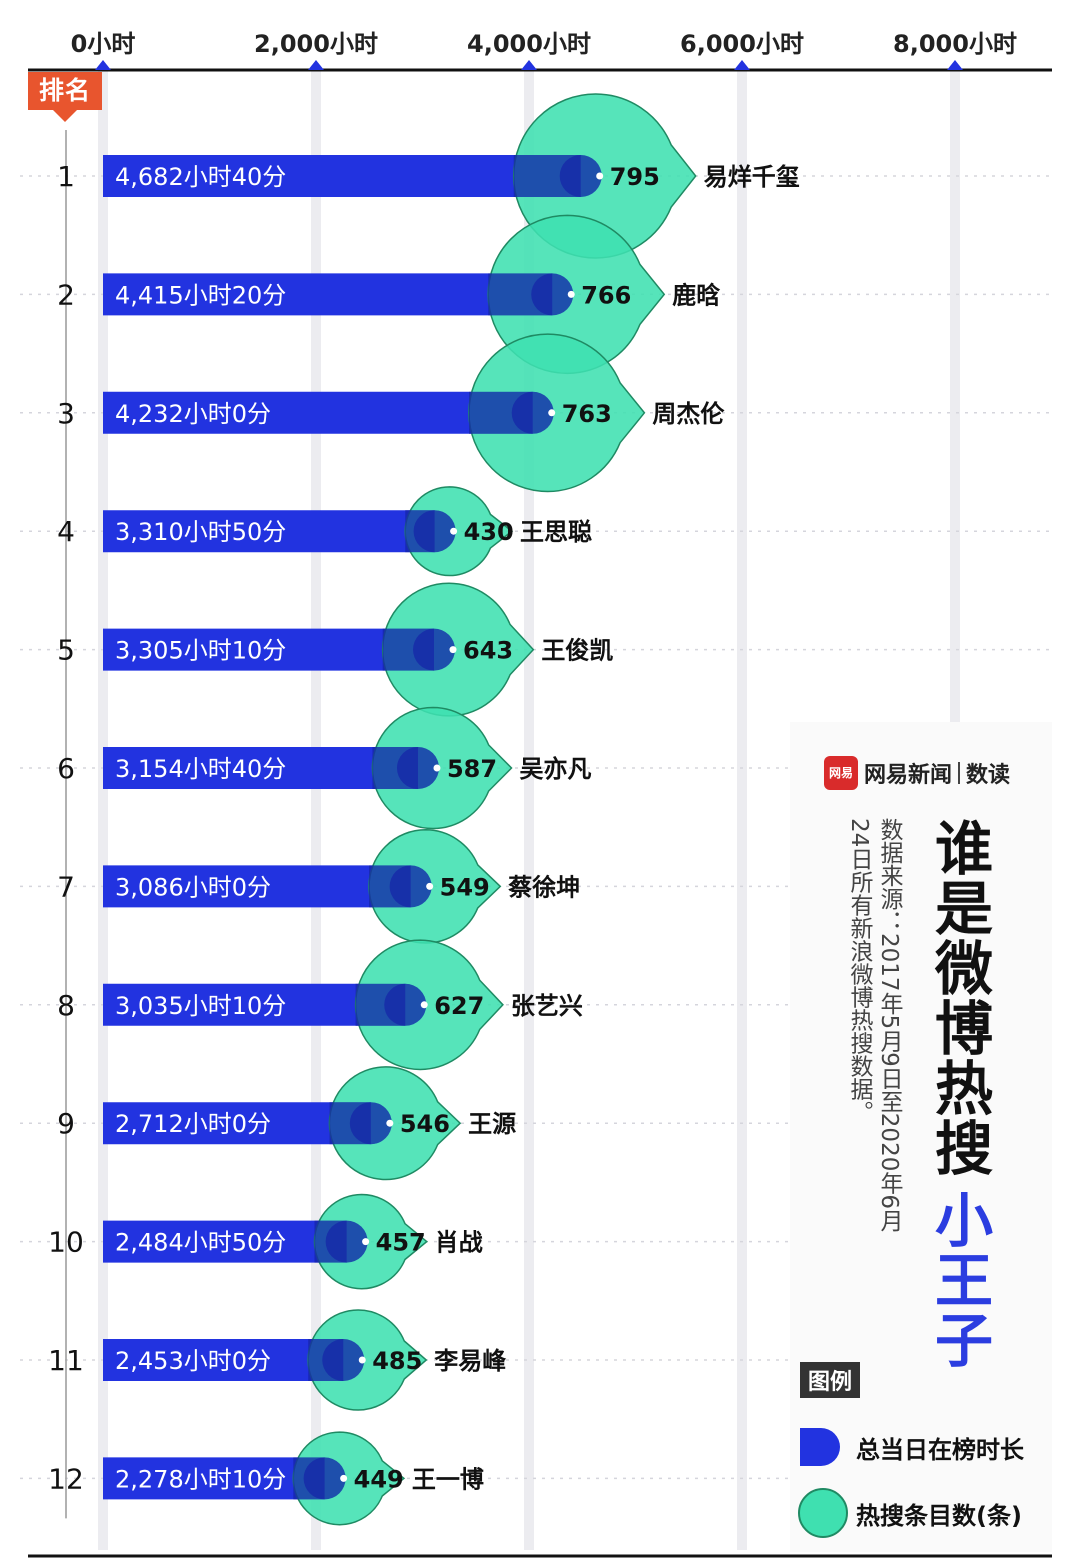  What do you see at coordinates (556, 532) in the screenshot?
I see `name-label: 王思聪` at bounding box center [556, 532].